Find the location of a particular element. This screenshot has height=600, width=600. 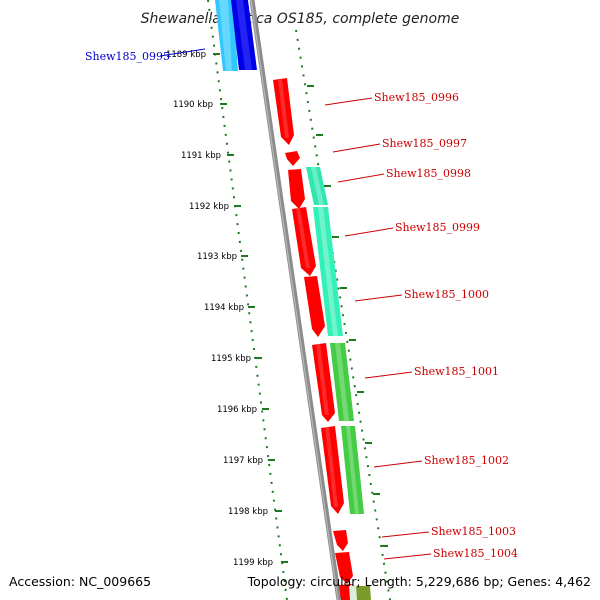

left-dotted-guide is located at coordinates (247, 300).